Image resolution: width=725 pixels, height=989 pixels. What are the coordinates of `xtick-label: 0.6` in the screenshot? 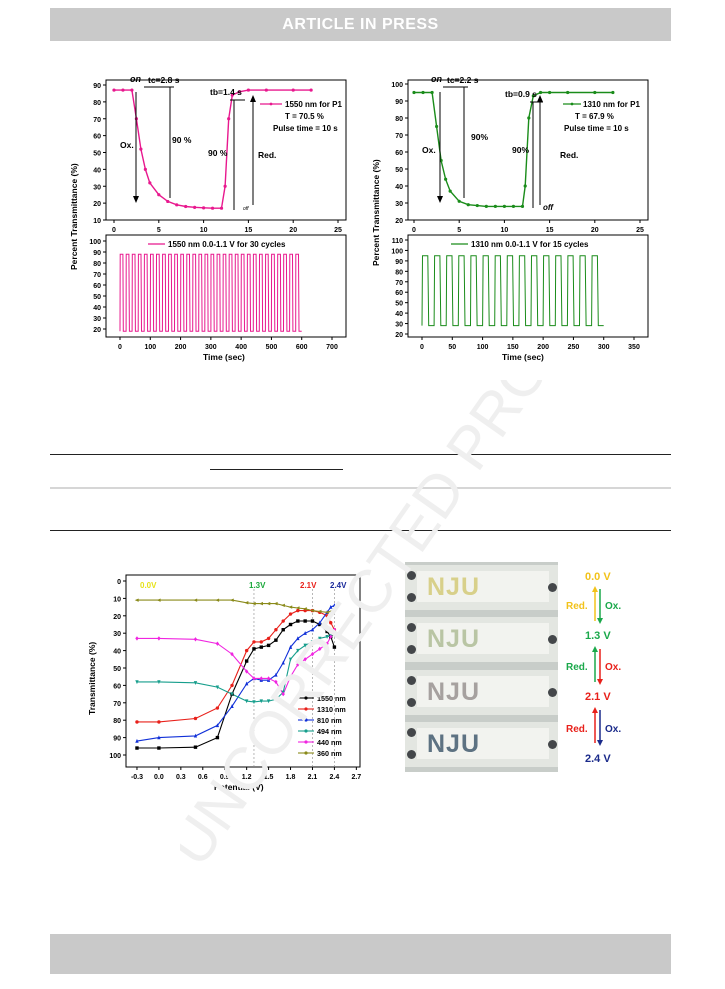 It's located at (203, 777).